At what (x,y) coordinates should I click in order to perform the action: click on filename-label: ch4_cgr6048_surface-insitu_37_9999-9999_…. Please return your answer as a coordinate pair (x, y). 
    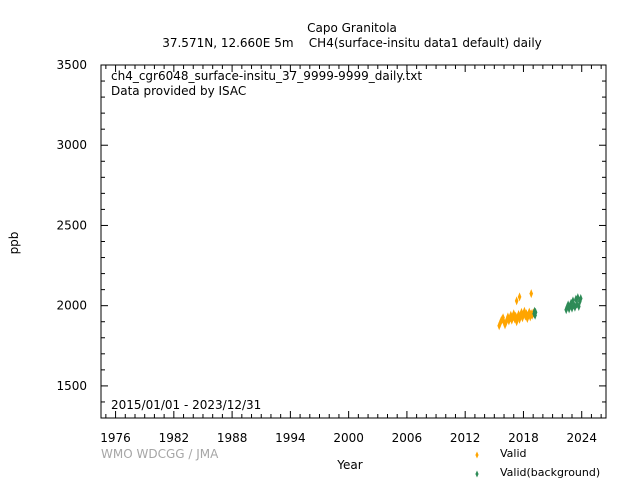
    Looking at the image, I should click on (267, 76).